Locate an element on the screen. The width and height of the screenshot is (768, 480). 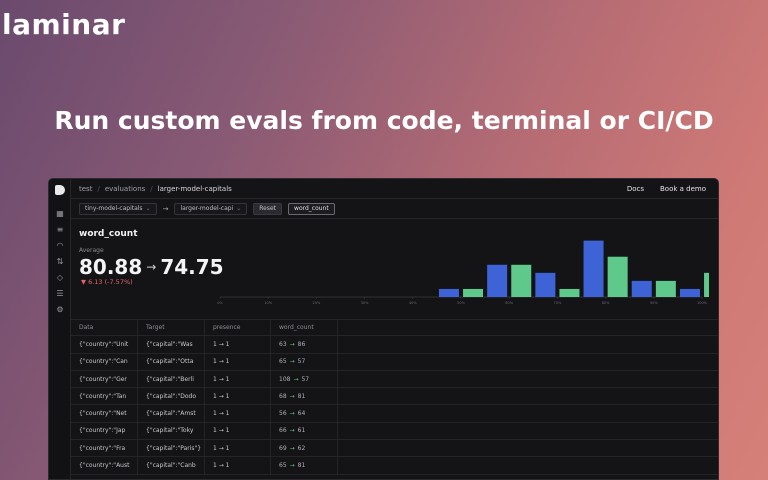
header-presence: presence is located at coordinates (238, 328).